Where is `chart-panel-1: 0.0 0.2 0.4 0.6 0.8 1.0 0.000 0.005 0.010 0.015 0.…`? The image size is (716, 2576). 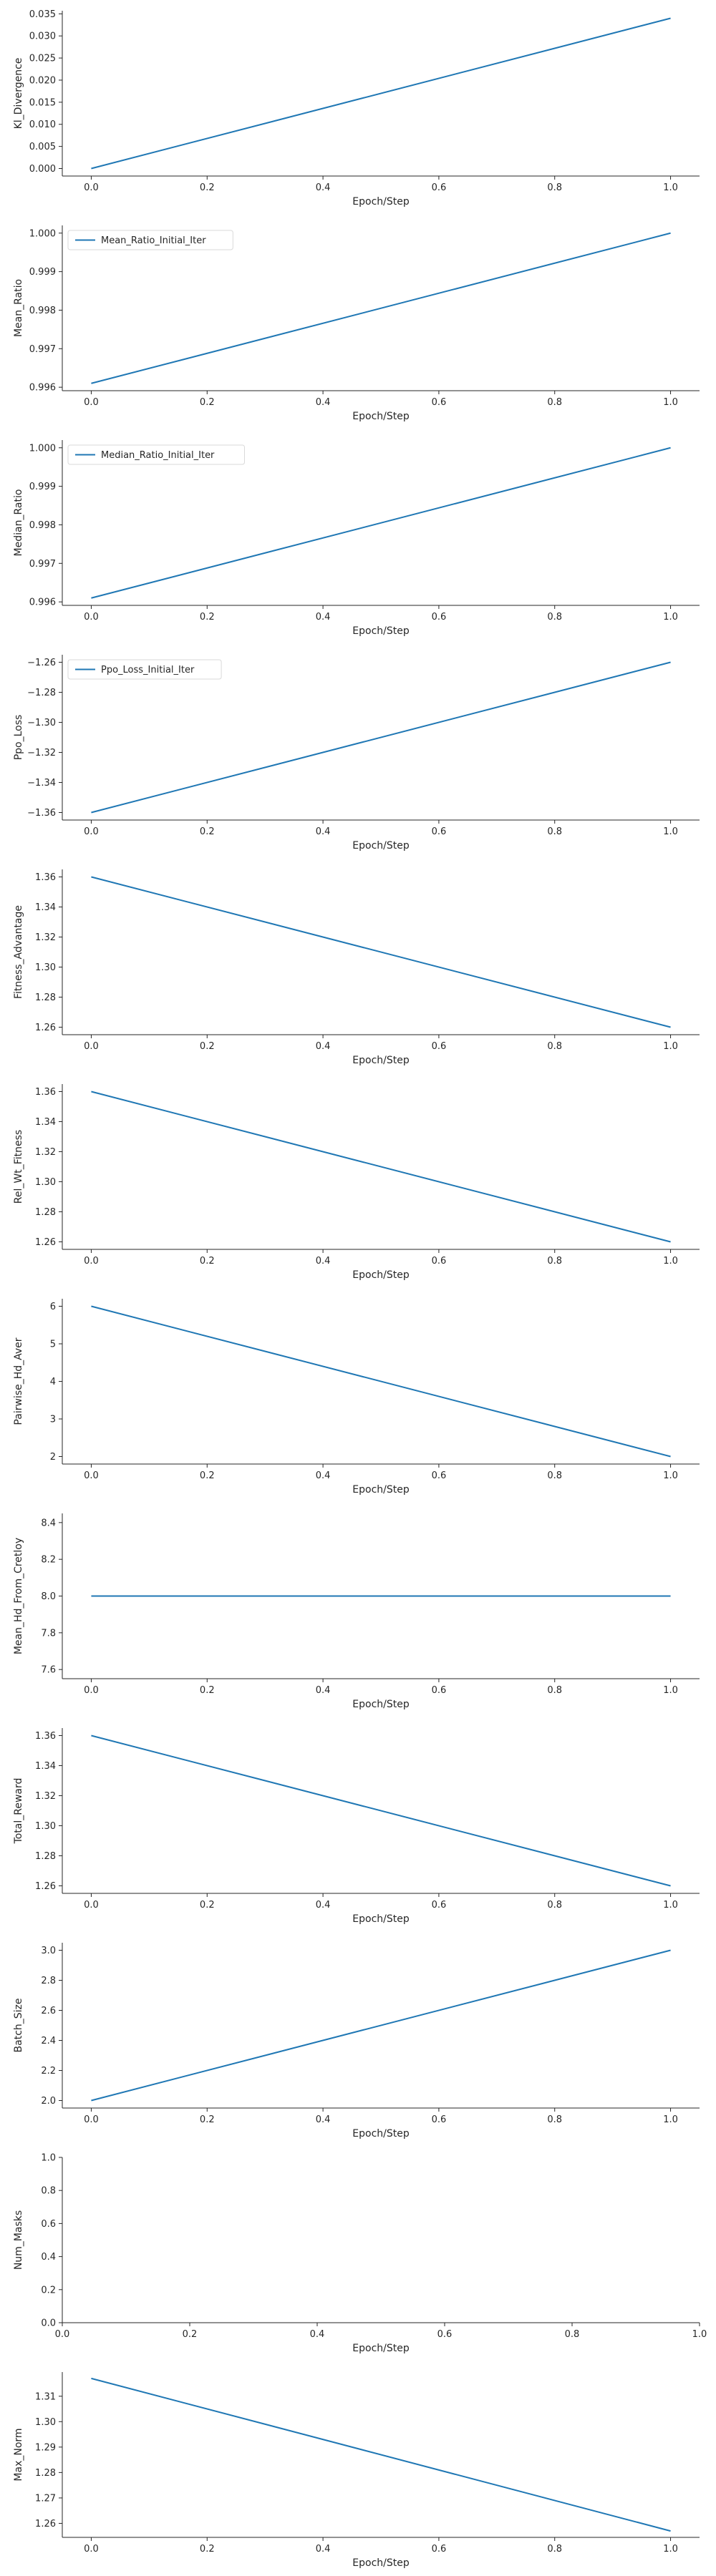
chart-panel-1: 0.0 0.2 0.4 0.6 0.8 1.0 0.000 0.005 0.010 0.015 0.… is located at coordinates (356, 108).